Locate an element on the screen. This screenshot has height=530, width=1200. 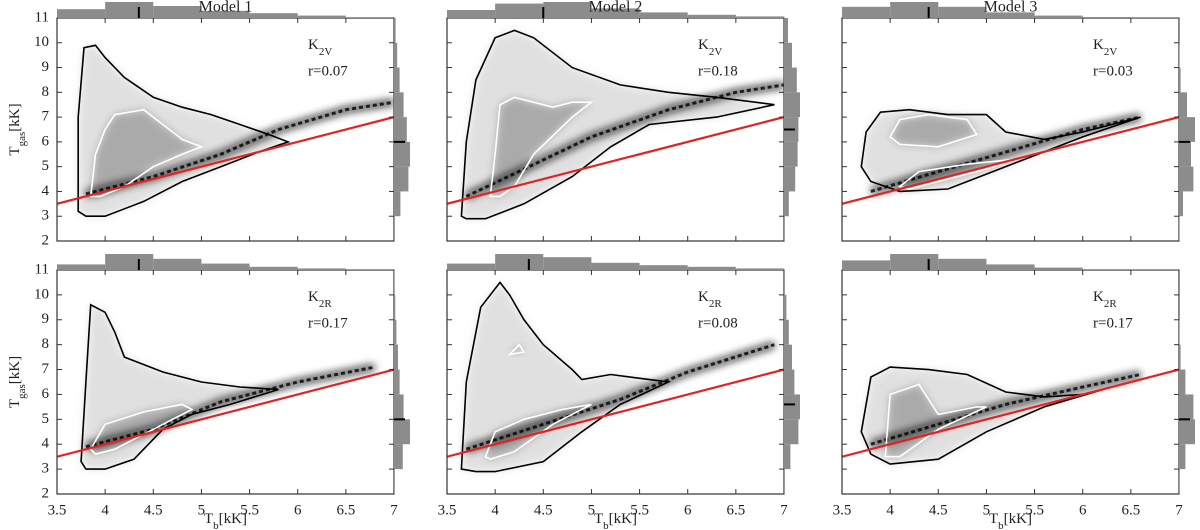
x-tick-label: 6 is located at coordinates (688, 510).